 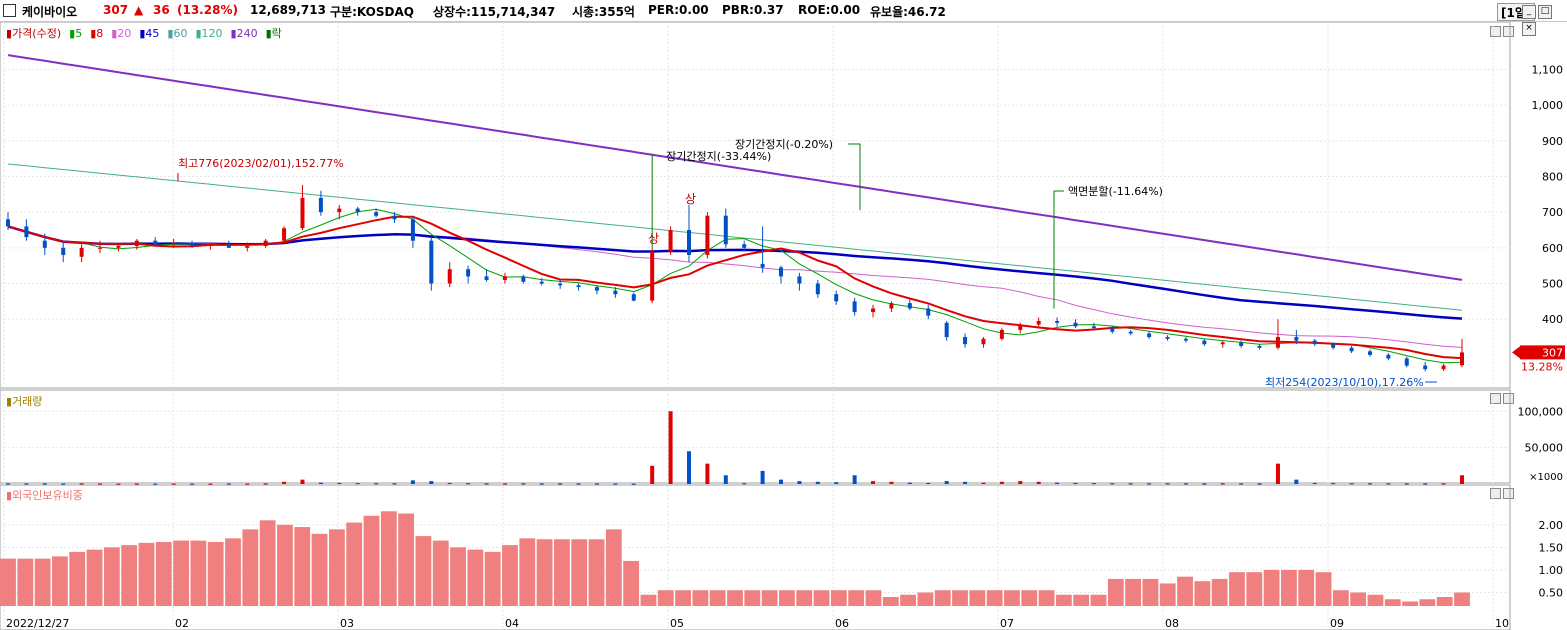 What do you see at coordinates (1337, 623) in the screenshot?
I see `x-tick-label: 09` at bounding box center [1337, 623].